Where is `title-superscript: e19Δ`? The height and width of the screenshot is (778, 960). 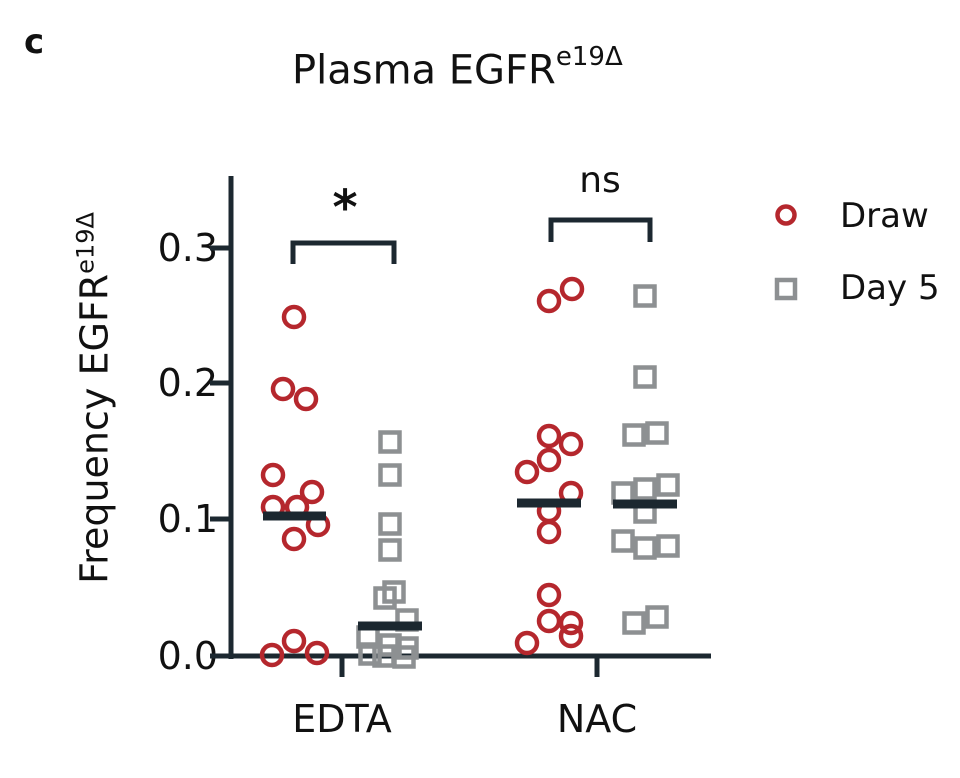
title-superscript: e19Δ is located at coordinates (589, 57).